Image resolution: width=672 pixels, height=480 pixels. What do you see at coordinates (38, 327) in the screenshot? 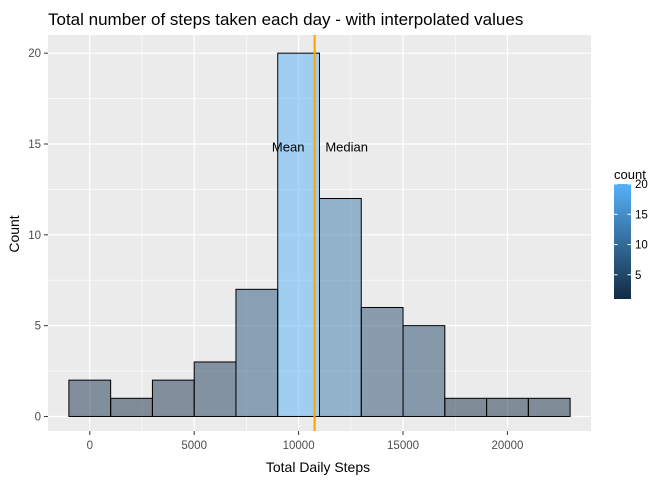
I see `y-tick-label: 5` at bounding box center [38, 327].